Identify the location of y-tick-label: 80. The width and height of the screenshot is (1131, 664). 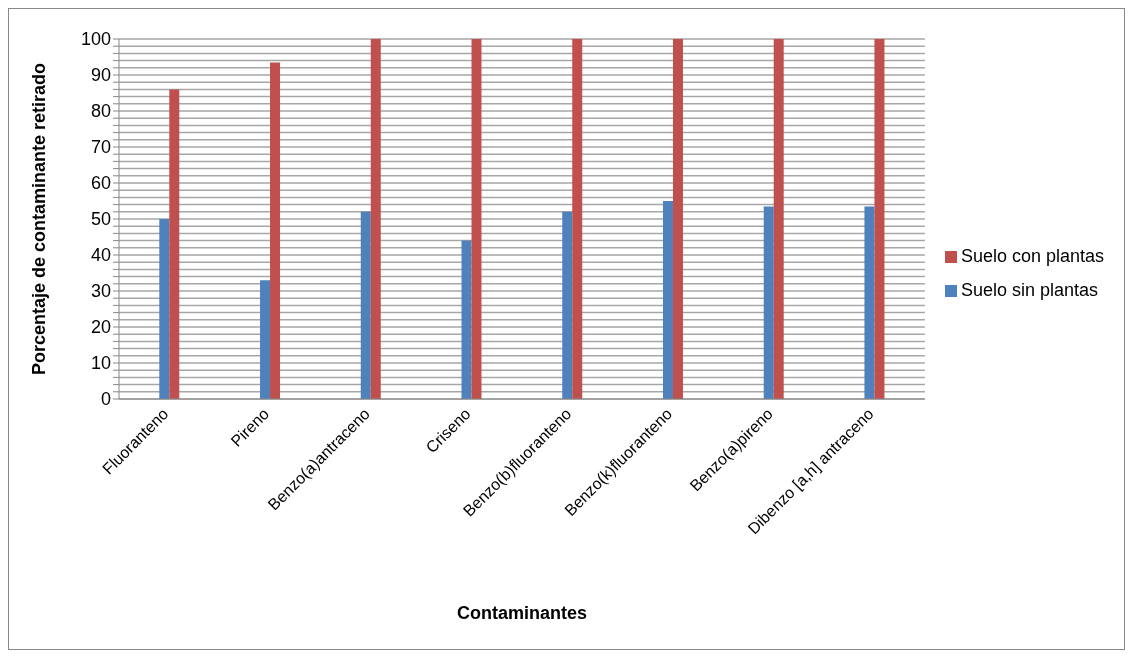
(100, 111).